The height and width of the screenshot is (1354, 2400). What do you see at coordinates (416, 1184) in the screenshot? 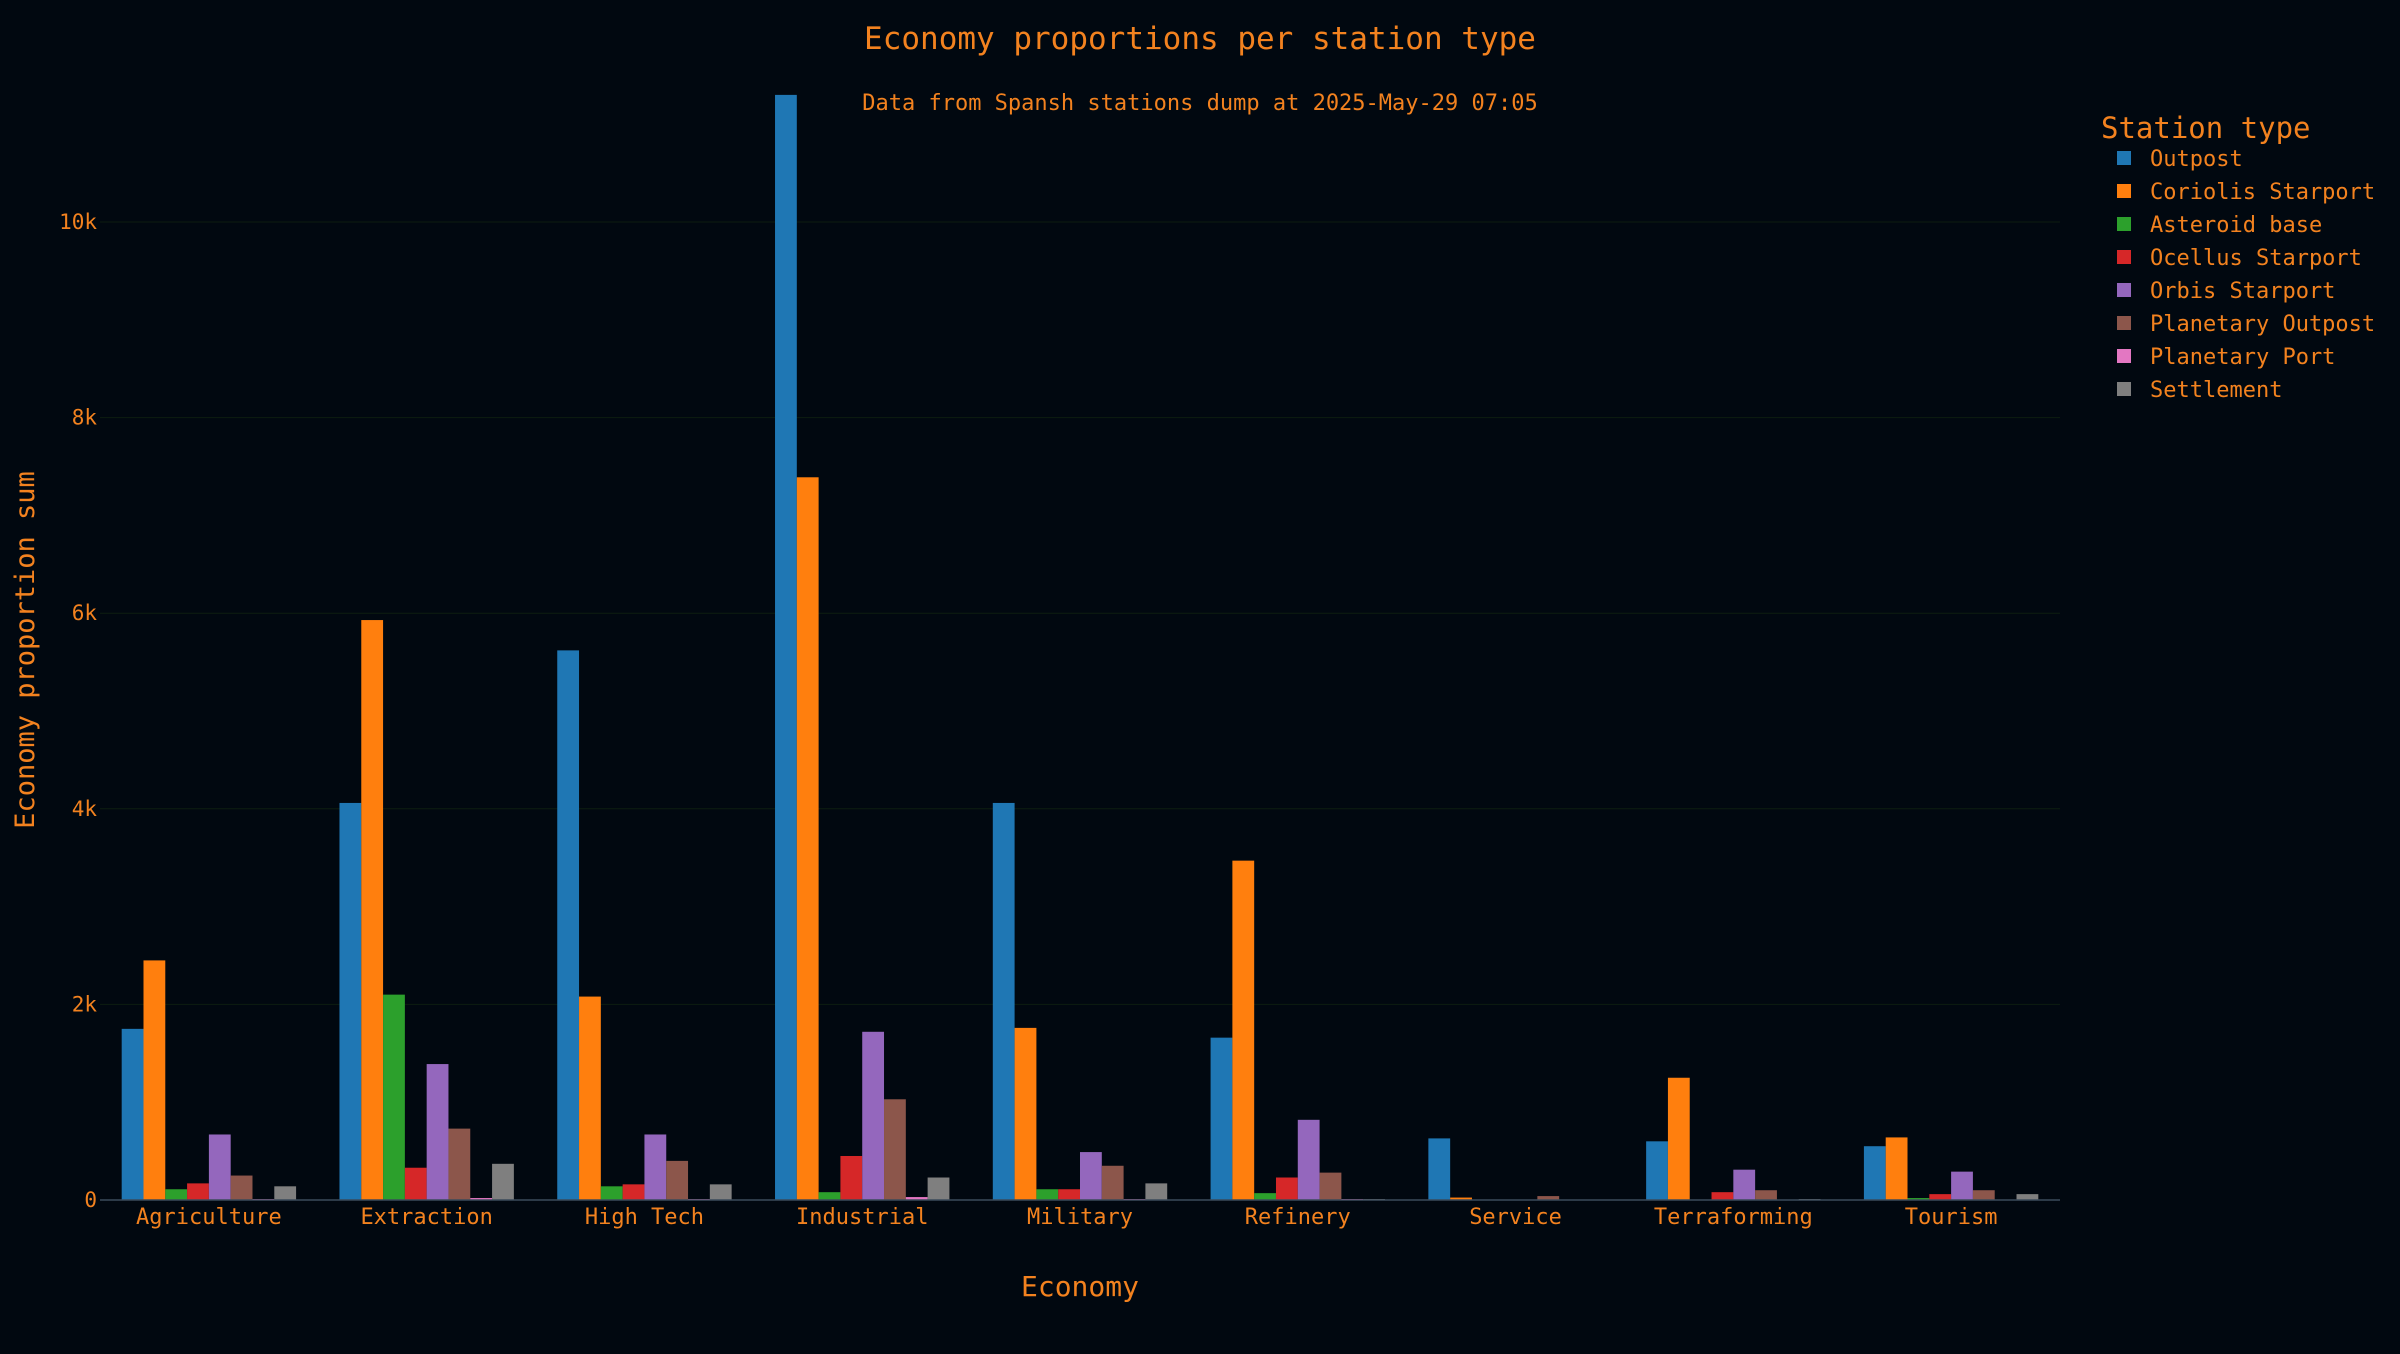
I see `bar-ocellus-starport-extraction` at bounding box center [416, 1184].